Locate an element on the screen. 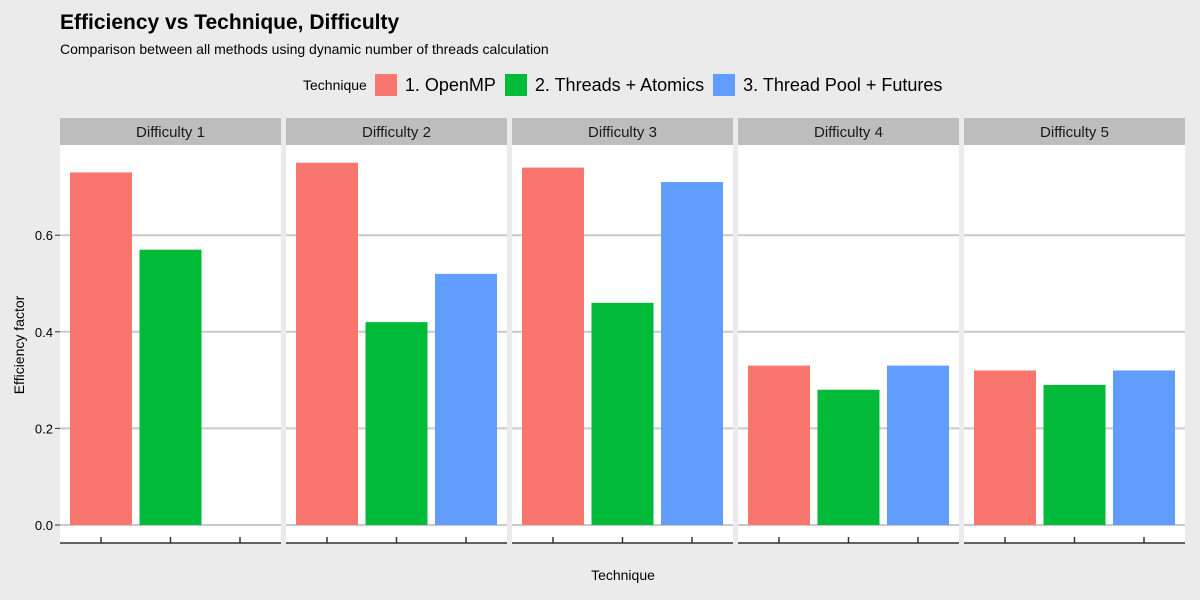 The width and height of the screenshot is (1200, 600). facet-strip-label: Difficulty 3 is located at coordinates (622, 132).